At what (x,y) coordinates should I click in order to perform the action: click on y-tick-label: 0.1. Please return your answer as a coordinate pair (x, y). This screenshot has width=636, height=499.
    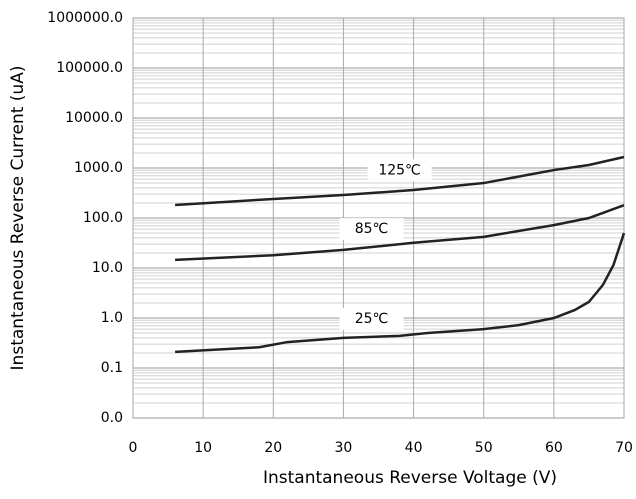
    Looking at the image, I should click on (112, 368).